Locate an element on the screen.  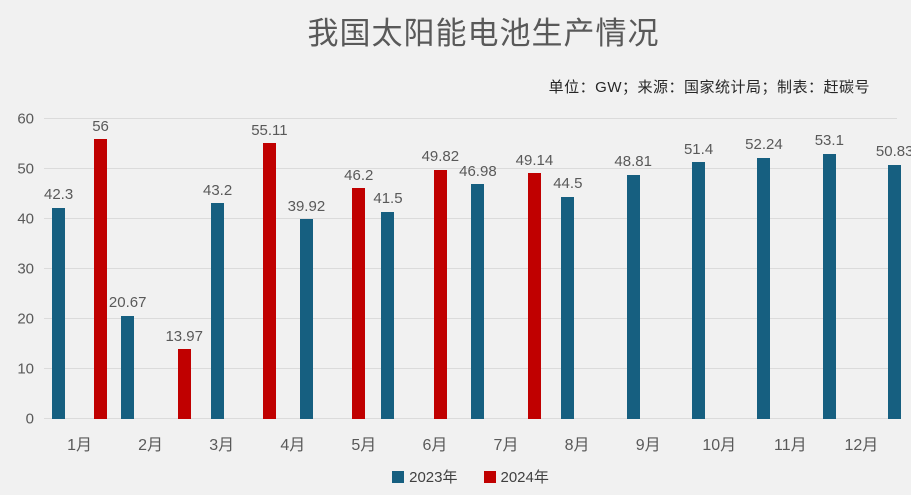
bar-slot: 41.5 is located at coordinates (388, 304).